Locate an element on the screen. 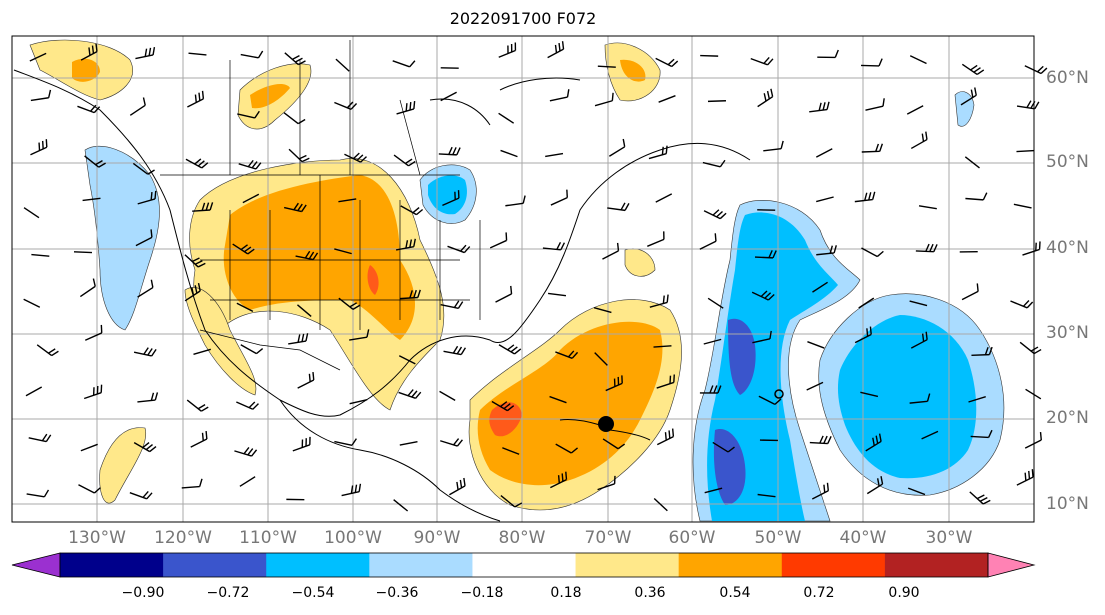 Image resolution: width=1105 pixels, height=615 pixels. colorbar-tick-4: −0.18 is located at coordinates (482, 593).